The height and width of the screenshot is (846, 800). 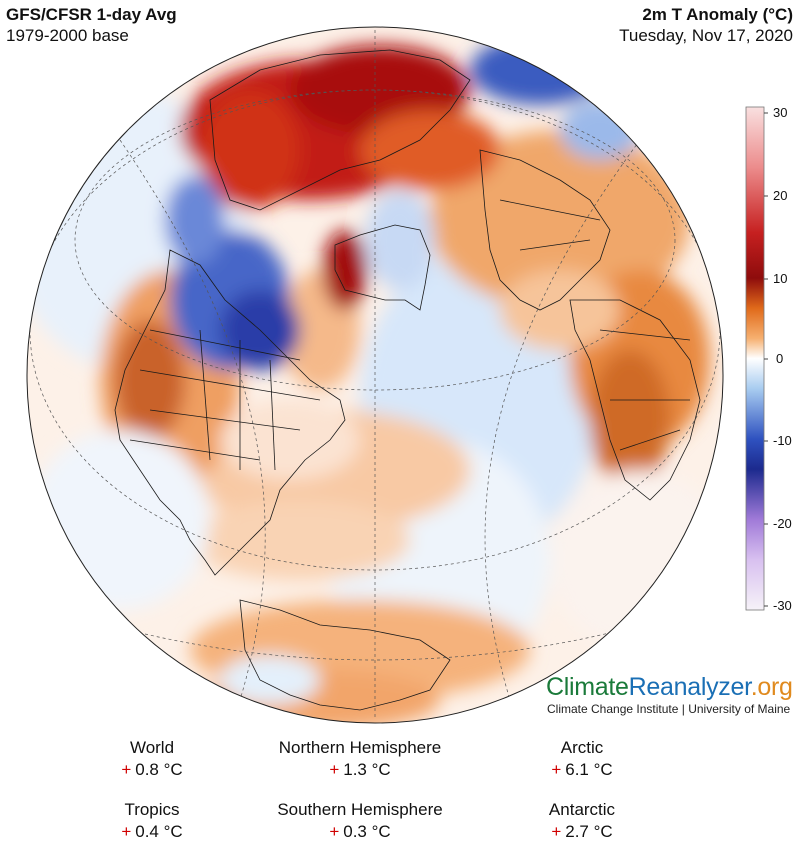 I want to click on stat-tropics: Tropics +0.4 °C, so click(x=152, y=822).